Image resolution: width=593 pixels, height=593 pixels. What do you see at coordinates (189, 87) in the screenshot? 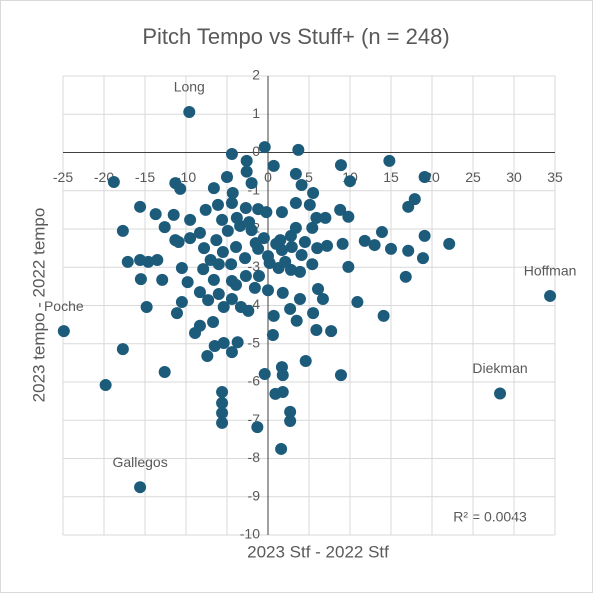
I see `point-label: Long` at bounding box center [189, 87].